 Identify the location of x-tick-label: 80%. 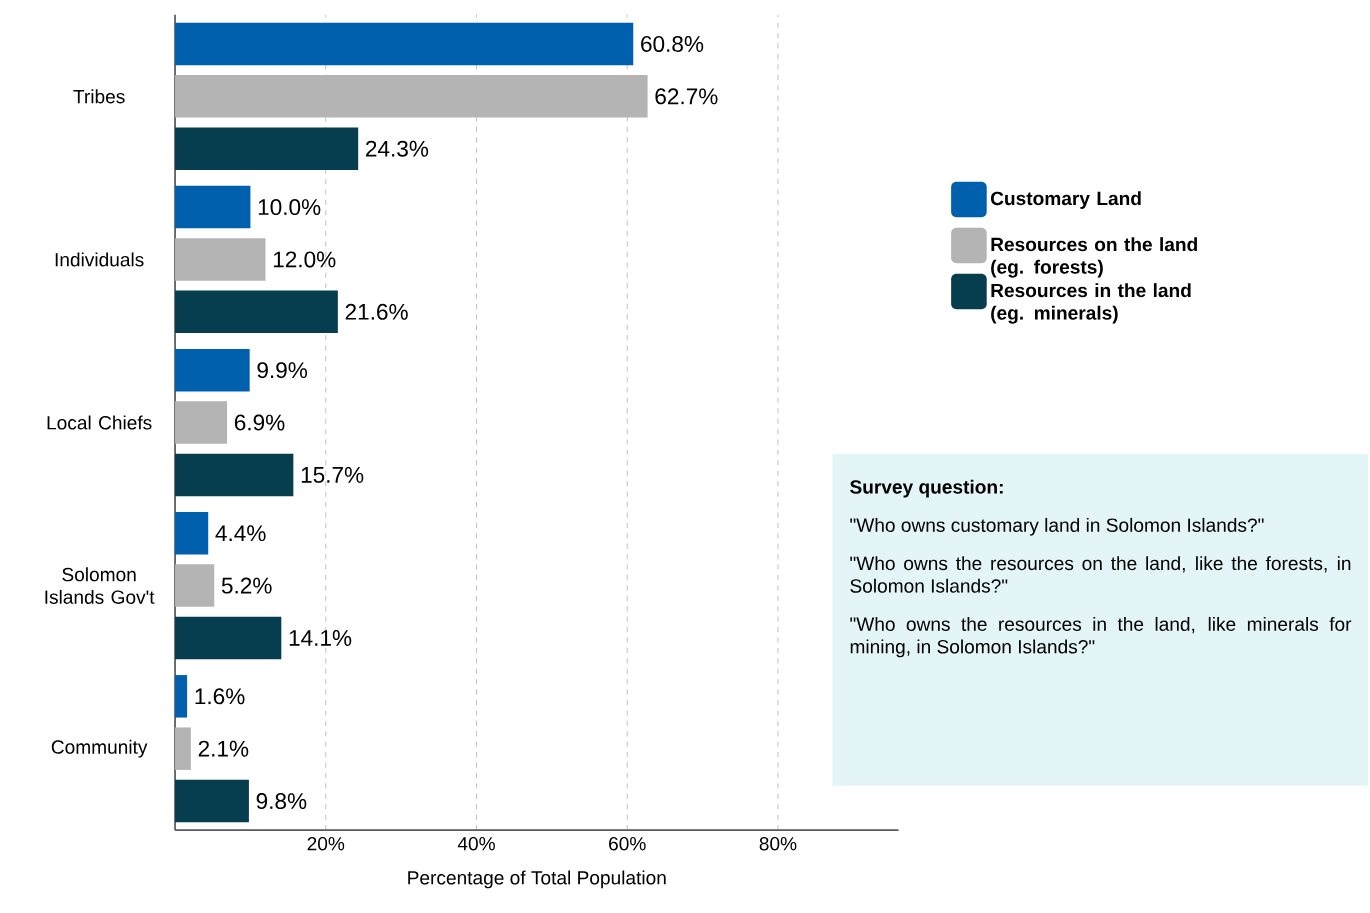
(778, 843).